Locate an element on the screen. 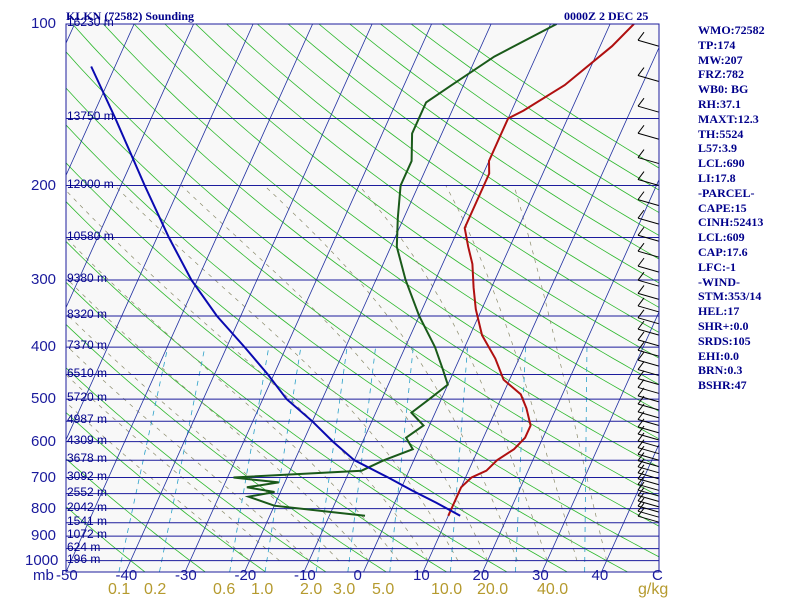 This screenshot has width=800, height=600. stat-item: -PARCEL- is located at coordinates (726, 192).